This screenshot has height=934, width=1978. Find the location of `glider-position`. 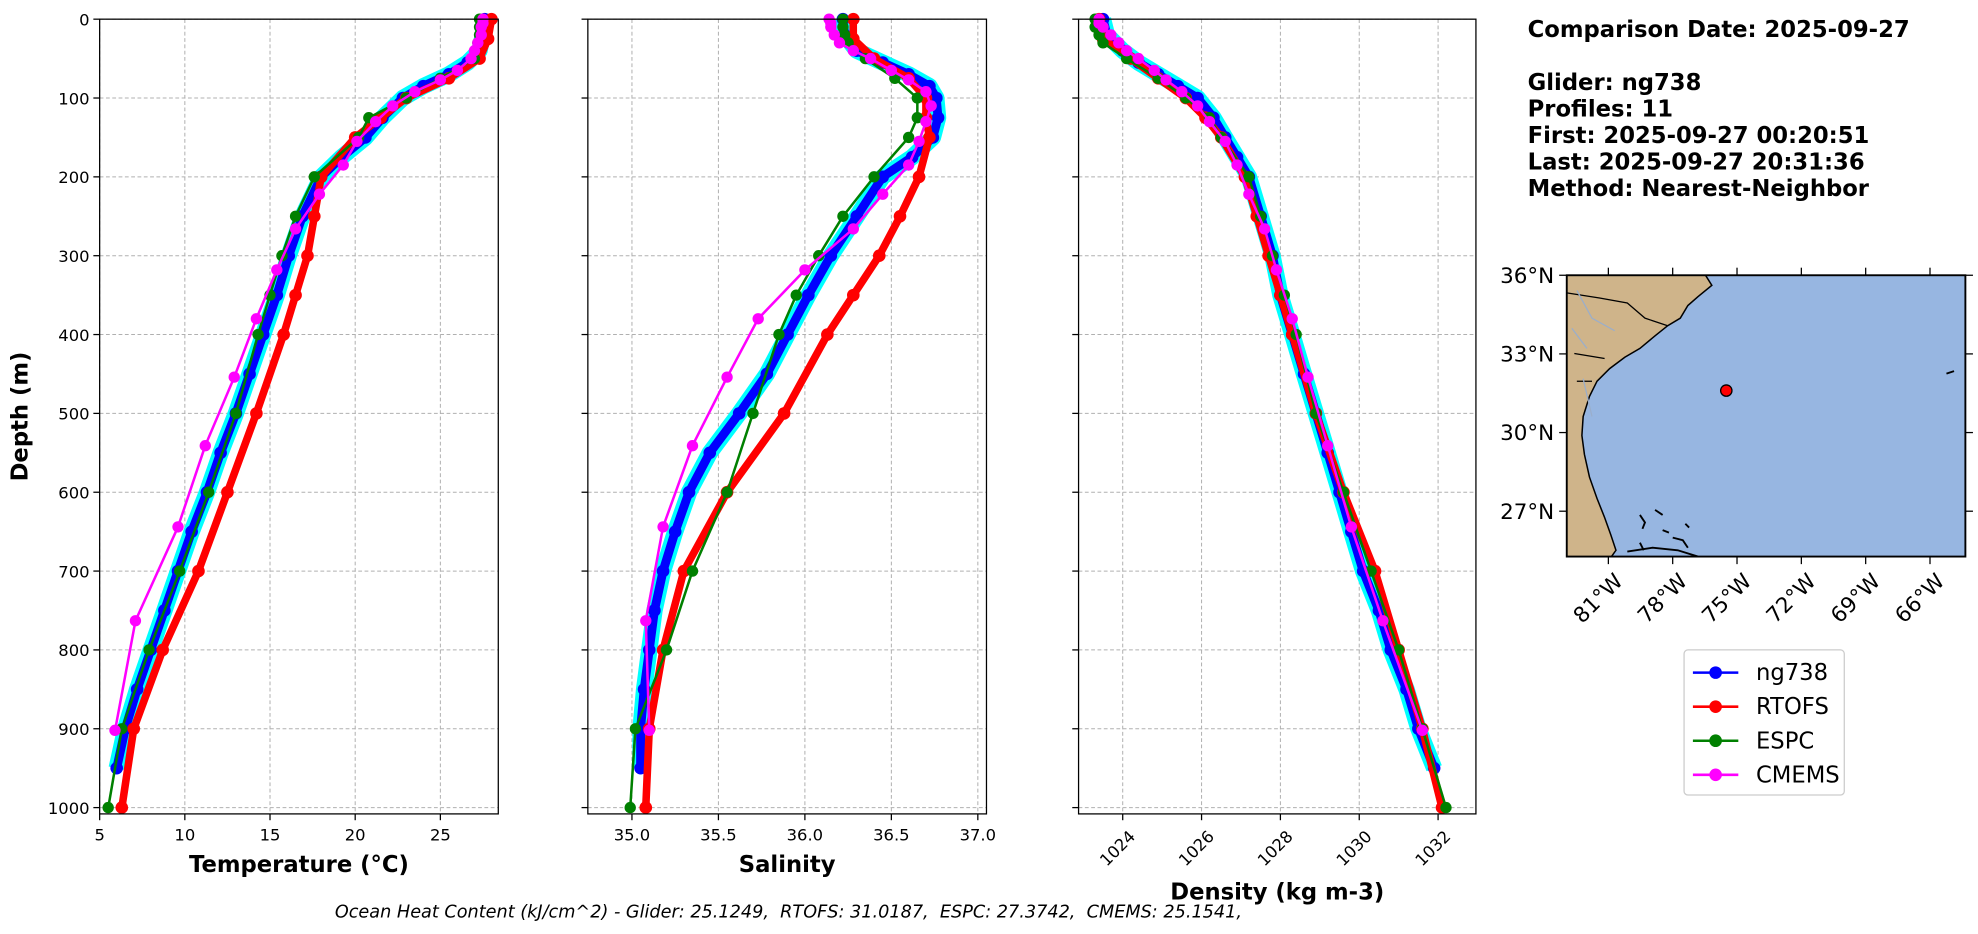

glider-position is located at coordinates (1726, 390).